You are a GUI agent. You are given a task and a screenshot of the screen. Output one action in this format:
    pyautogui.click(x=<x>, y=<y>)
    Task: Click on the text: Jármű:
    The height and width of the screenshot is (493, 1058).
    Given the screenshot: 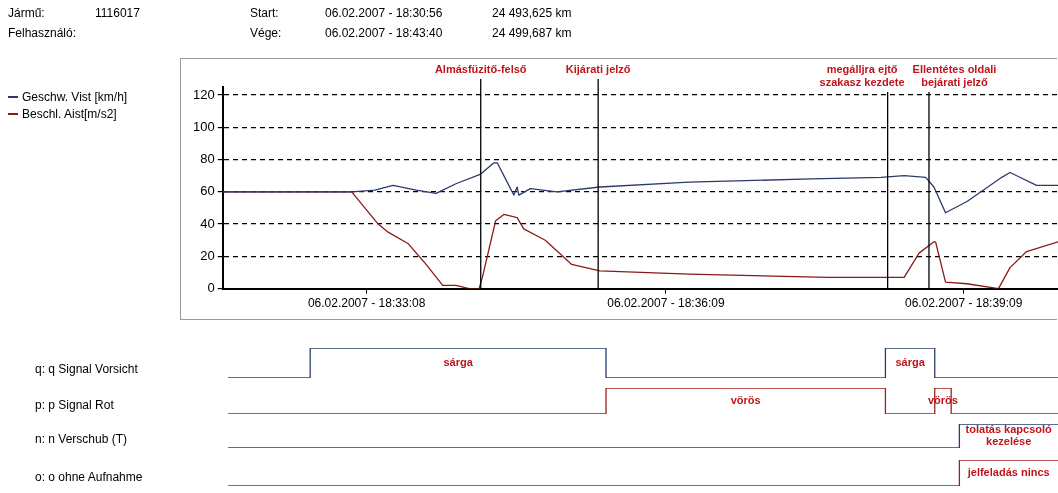 What is the action you would take?
    pyautogui.click(x=26, y=13)
    